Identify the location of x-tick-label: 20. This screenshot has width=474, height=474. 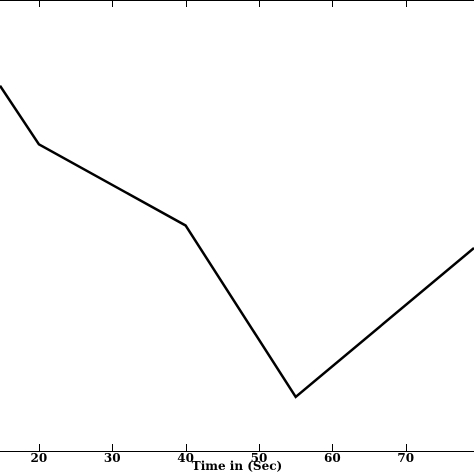
(39, 458).